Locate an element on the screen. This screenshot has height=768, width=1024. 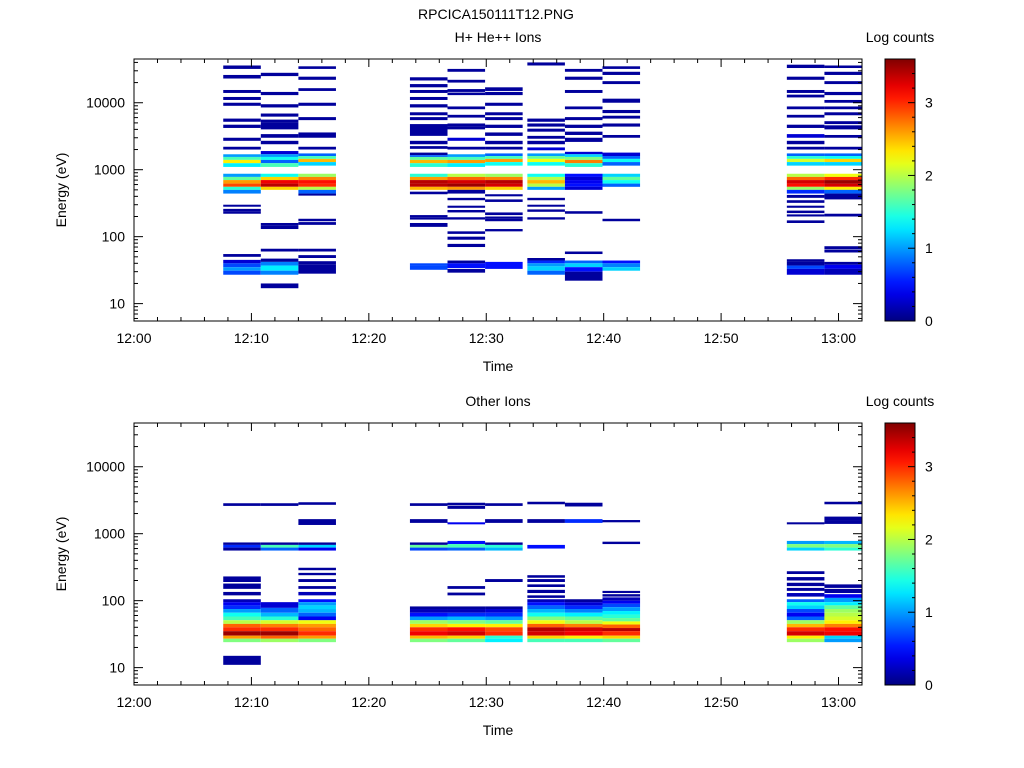
colorbar-scale is located at coordinates (900, 190).